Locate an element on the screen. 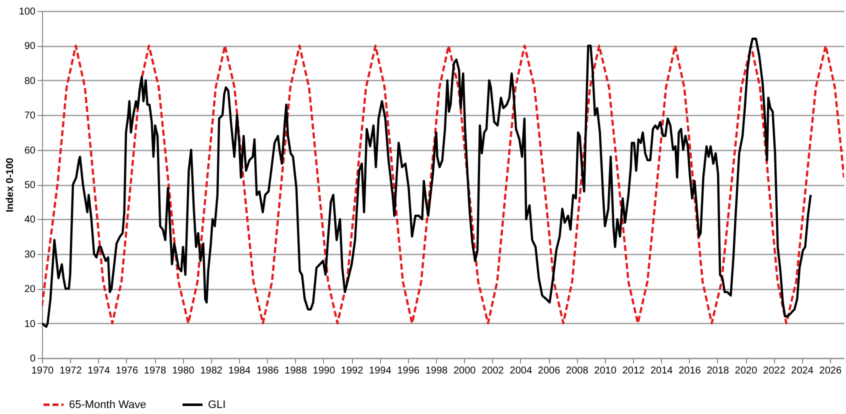  x-tick-label: 1988 is located at coordinates (296, 371).